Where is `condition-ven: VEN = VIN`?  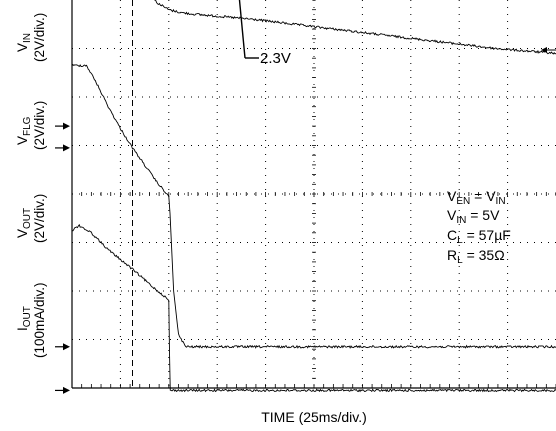 condition-ven: VEN = VIN is located at coordinates (476, 197).